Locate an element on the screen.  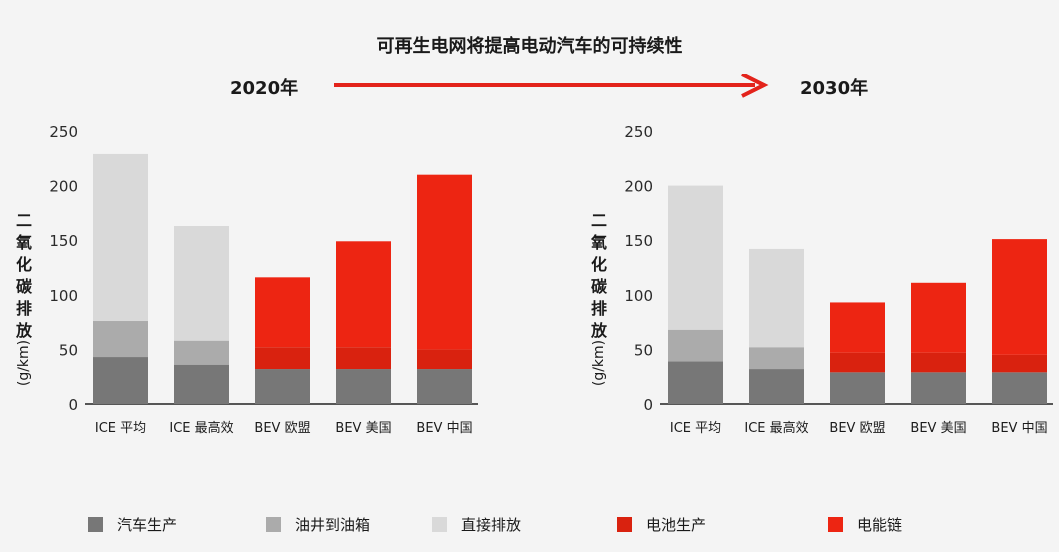
legend-item: 油井到油箱 is located at coordinates (318, 524).